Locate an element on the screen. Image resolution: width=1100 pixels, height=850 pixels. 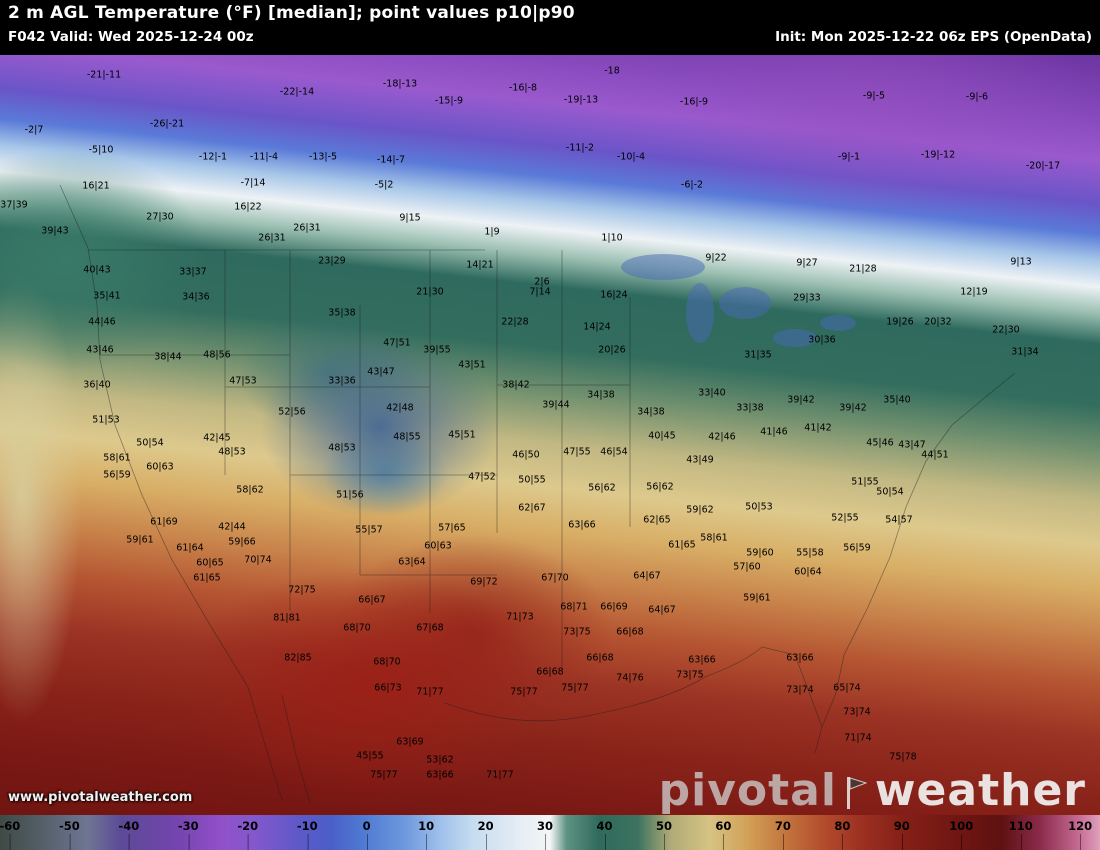
lake-erie is located at coordinates (795, 338).